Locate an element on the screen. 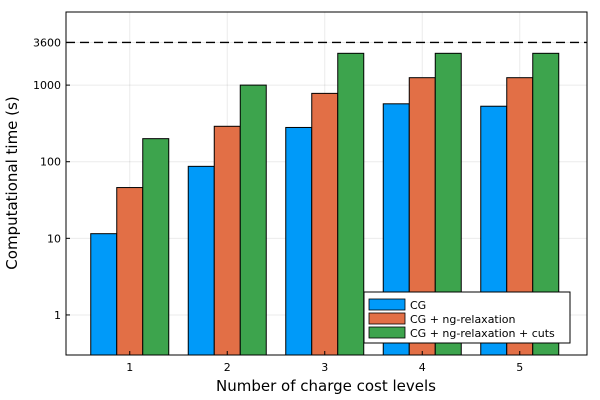  legend-swatch-cg is located at coordinates (387, 304).